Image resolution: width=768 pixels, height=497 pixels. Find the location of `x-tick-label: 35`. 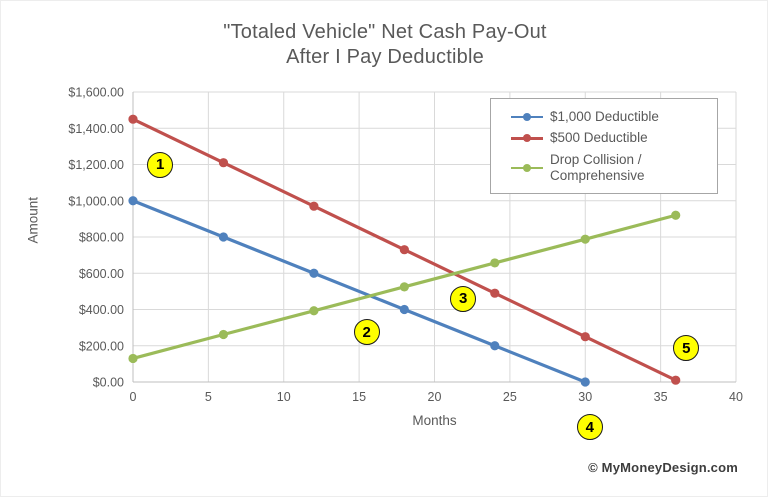

x-tick-label: 35 is located at coordinates (661, 397).